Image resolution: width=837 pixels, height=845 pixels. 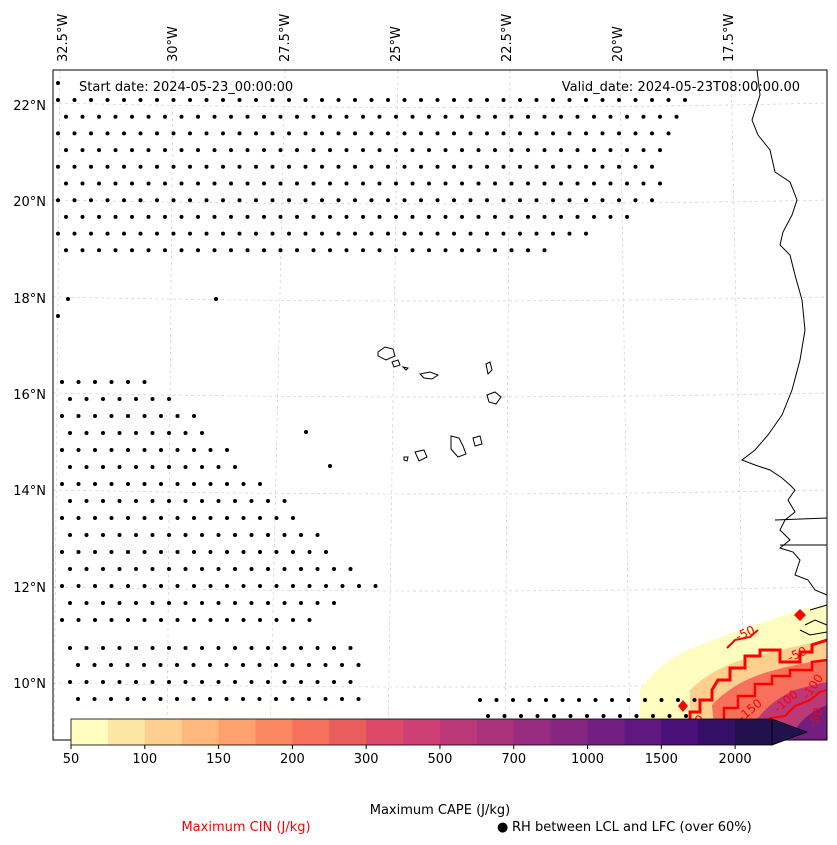 What do you see at coordinates (801, 576) in the screenshot?
I see `africa-coast-detail` at bounding box center [801, 576].